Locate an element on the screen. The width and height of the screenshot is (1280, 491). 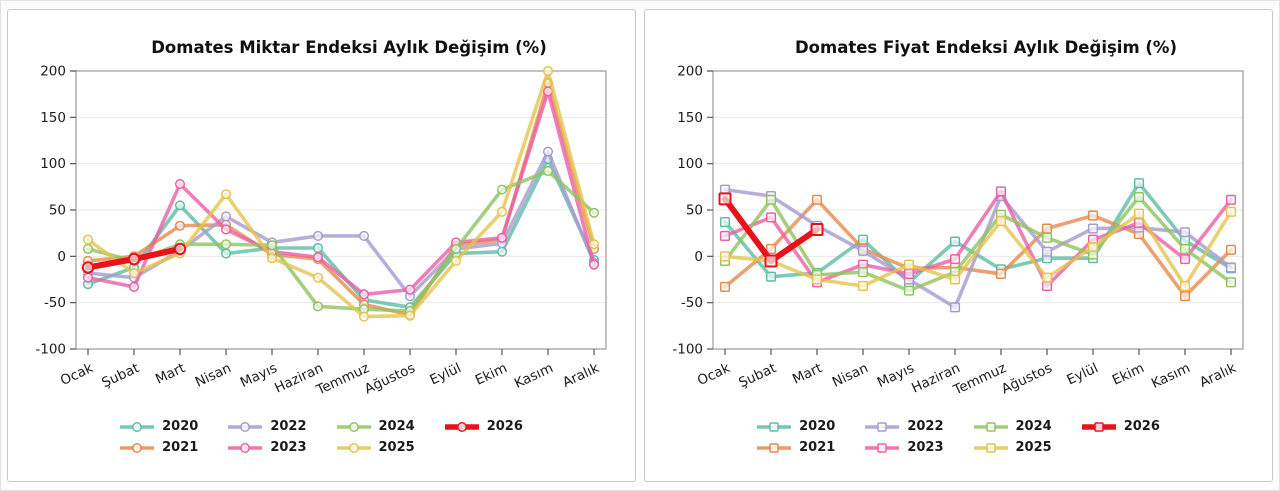
series-line-2021 is located at coordinates (977, 248).